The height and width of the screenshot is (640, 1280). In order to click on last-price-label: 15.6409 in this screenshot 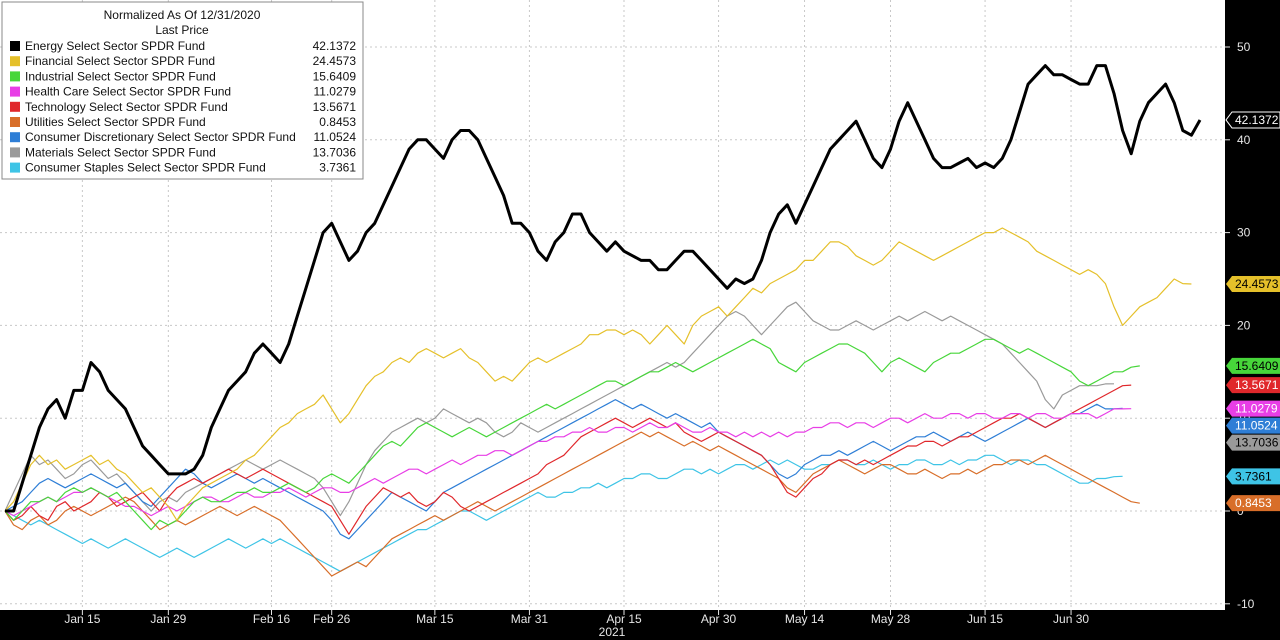, I will do `click(1253, 365)`.